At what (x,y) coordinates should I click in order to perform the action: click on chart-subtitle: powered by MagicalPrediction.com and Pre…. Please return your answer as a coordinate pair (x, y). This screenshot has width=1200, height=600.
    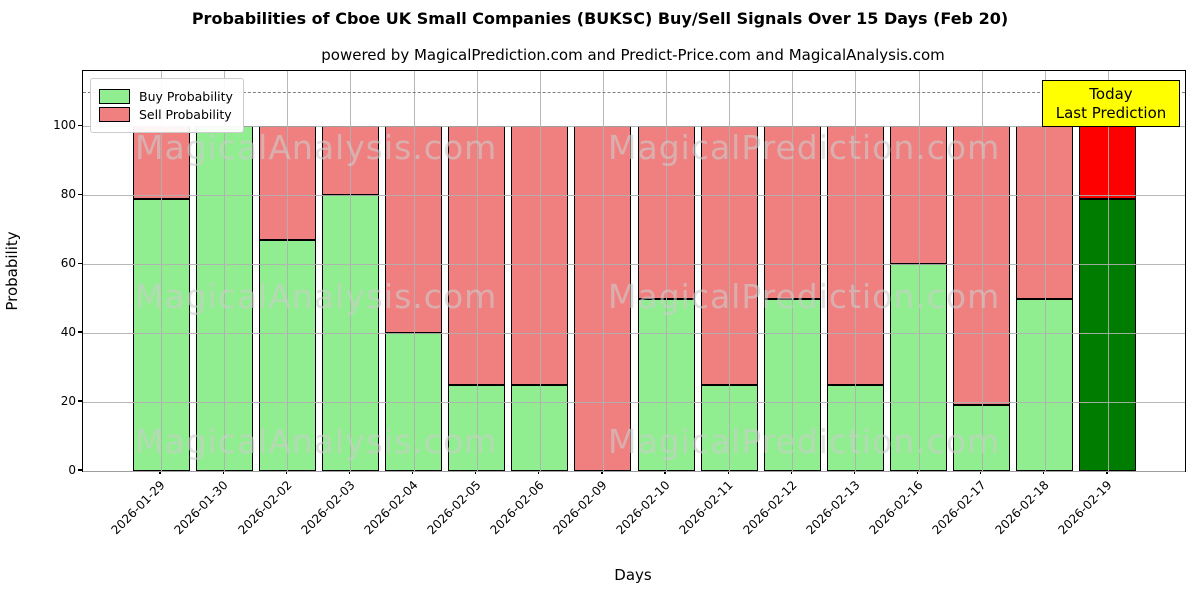
    Looking at the image, I should click on (633, 55).